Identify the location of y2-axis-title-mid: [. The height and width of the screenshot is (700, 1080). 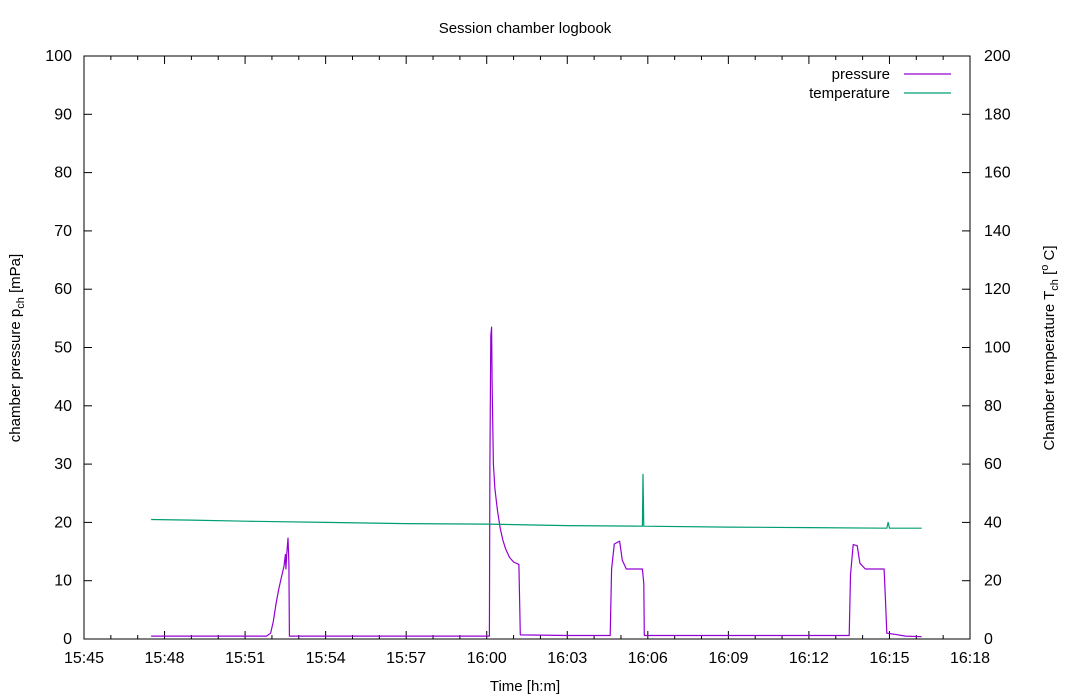
(1049, 274).